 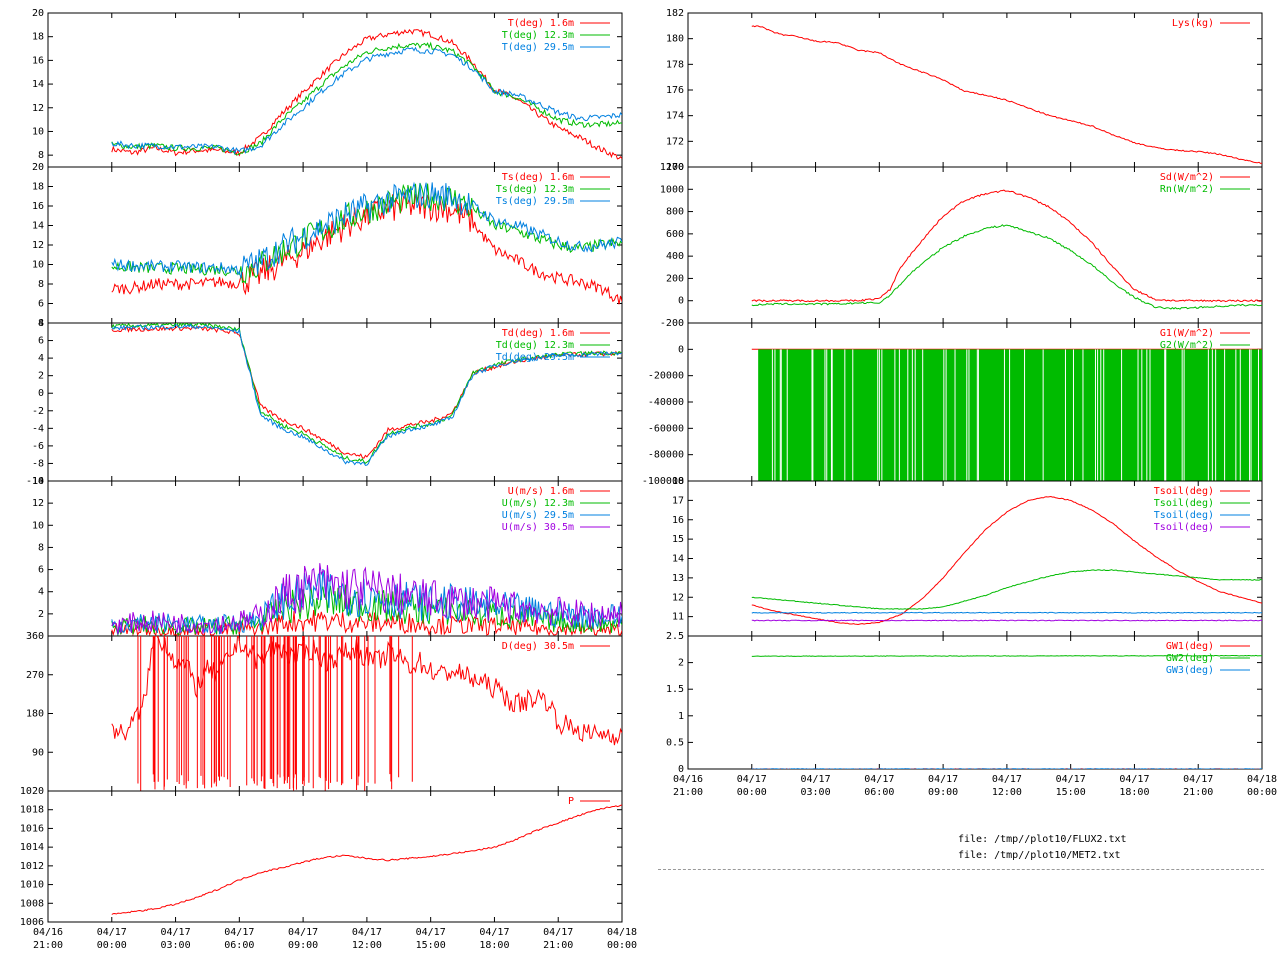 What do you see at coordinates (32, 866) in the screenshot?
I see `ytick-label: 1012` at bounding box center [32, 866].